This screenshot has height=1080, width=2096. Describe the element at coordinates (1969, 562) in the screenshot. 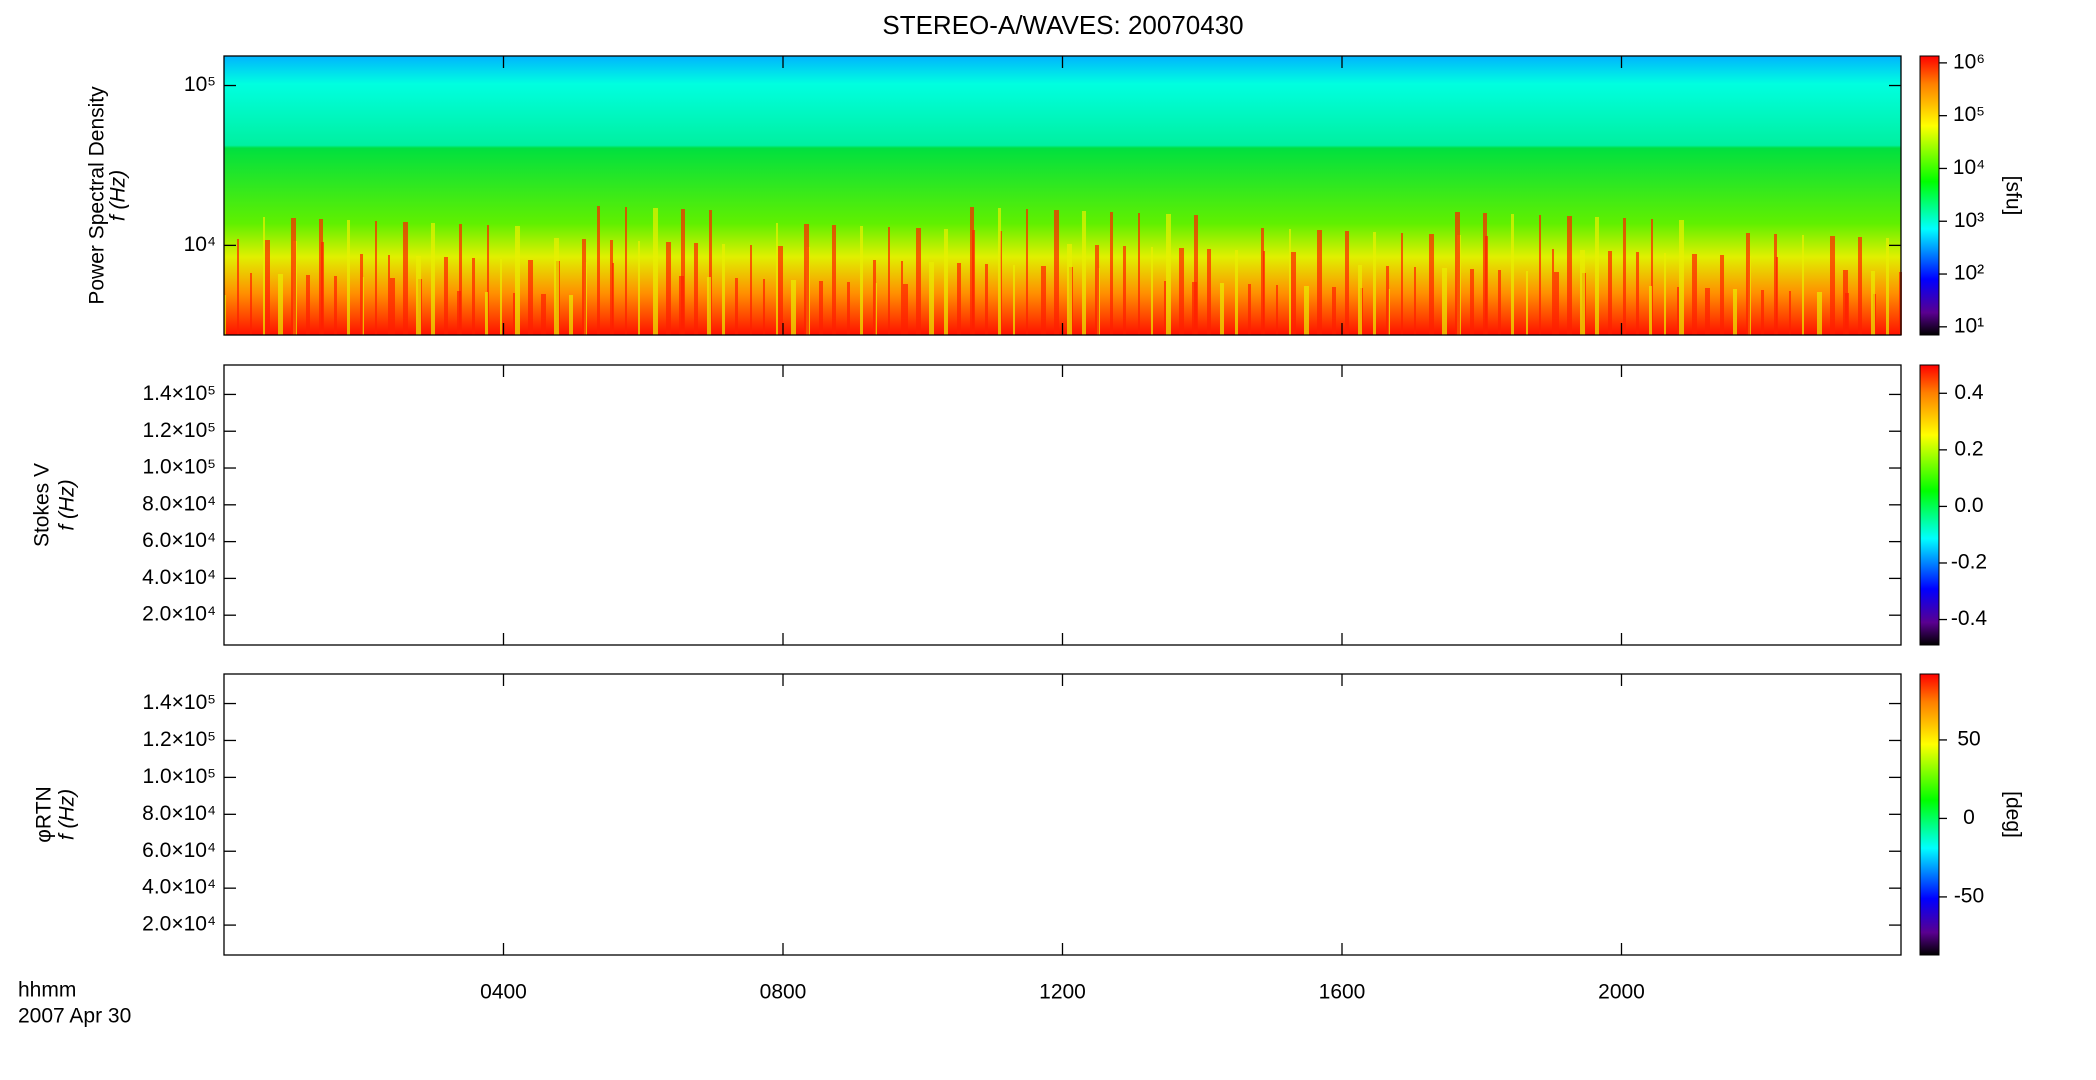

I see `colorbar-tick-label: -0.2` at that location.